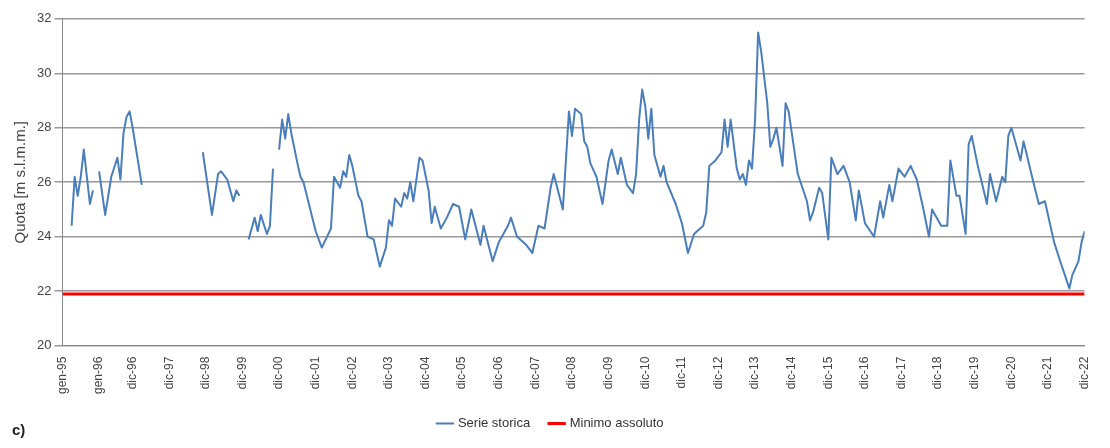 The height and width of the screenshot is (448, 1110). Describe the element at coordinates (424, 373) in the screenshot. I see `x-tick-label: dic-04` at that location.